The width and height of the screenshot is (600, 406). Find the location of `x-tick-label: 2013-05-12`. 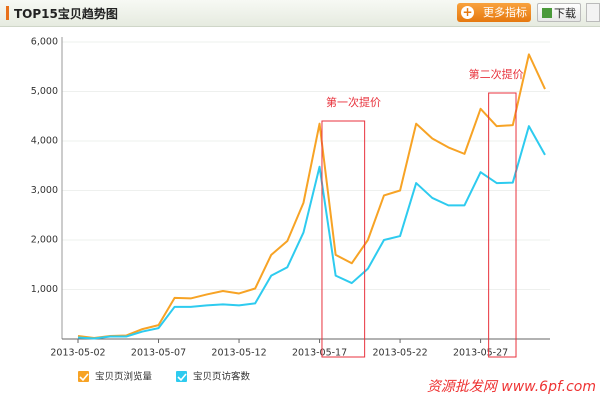

x-tick-label: 2013-05-12 is located at coordinates (238, 353).